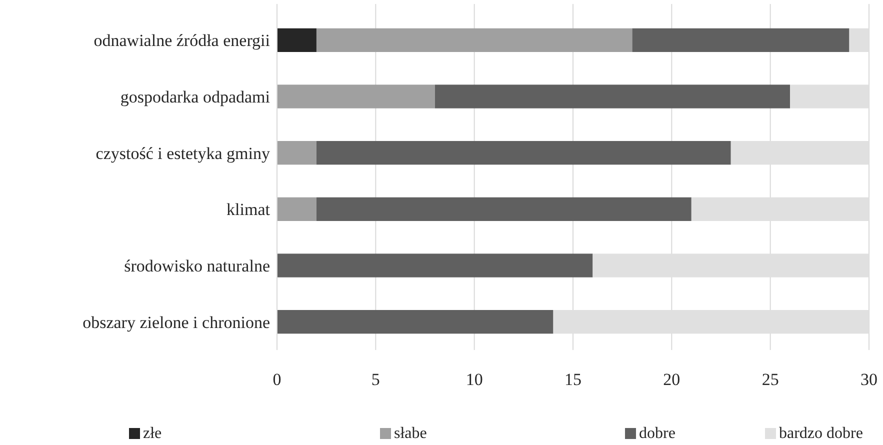  What do you see at coordinates (869, 379) in the screenshot?
I see `x-tick-label: 30` at bounding box center [869, 379].